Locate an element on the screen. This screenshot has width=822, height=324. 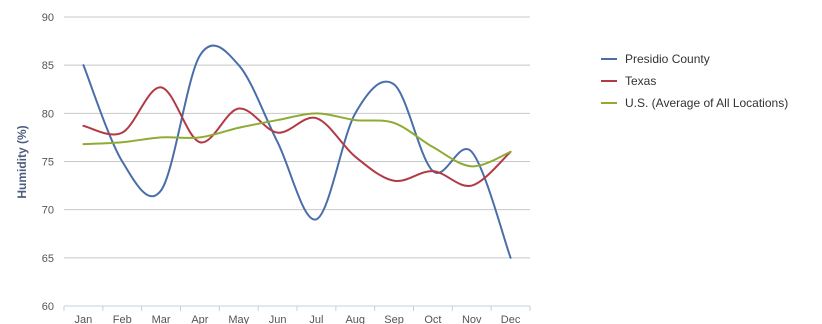
x-tick-label-feb: Feb is located at coordinates (122, 319).